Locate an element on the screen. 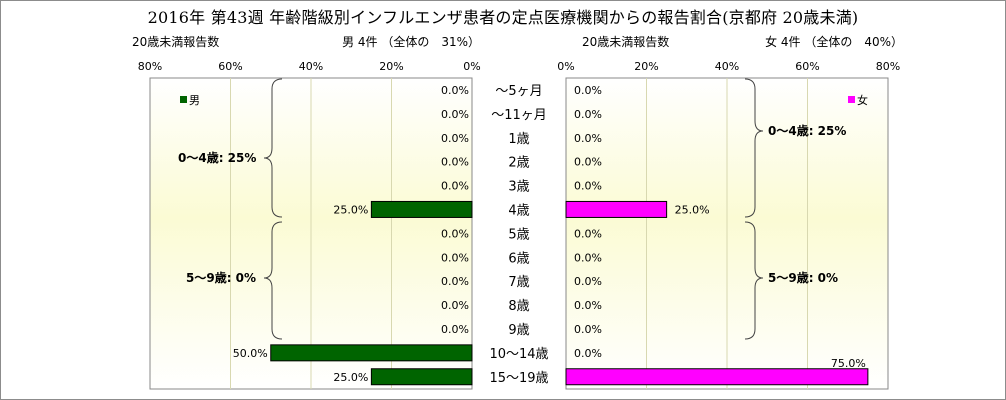 This screenshot has height=400, width=1006. left-x-tick-label: 20% is located at coordinates (391, 66).